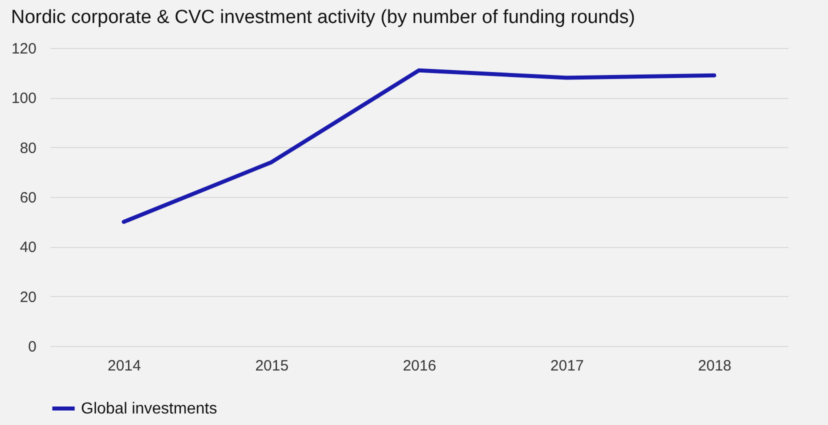 Image resolution: width=828 pixels, height=425 pixels. I want to click on y-tick-label: 40, so click(28, 247).